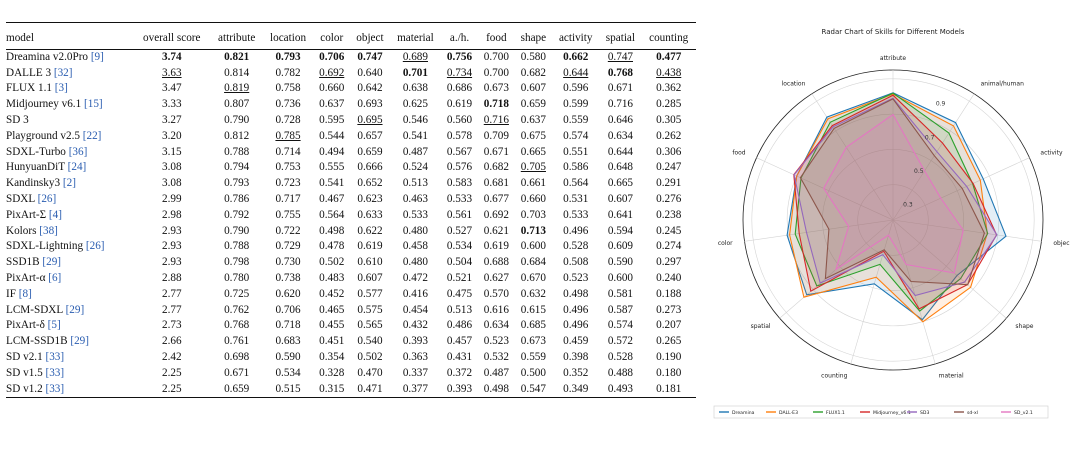  Describe the element at coordinates (496, 293) in the screenshot. I see `score-cell: 0.570` at that location.